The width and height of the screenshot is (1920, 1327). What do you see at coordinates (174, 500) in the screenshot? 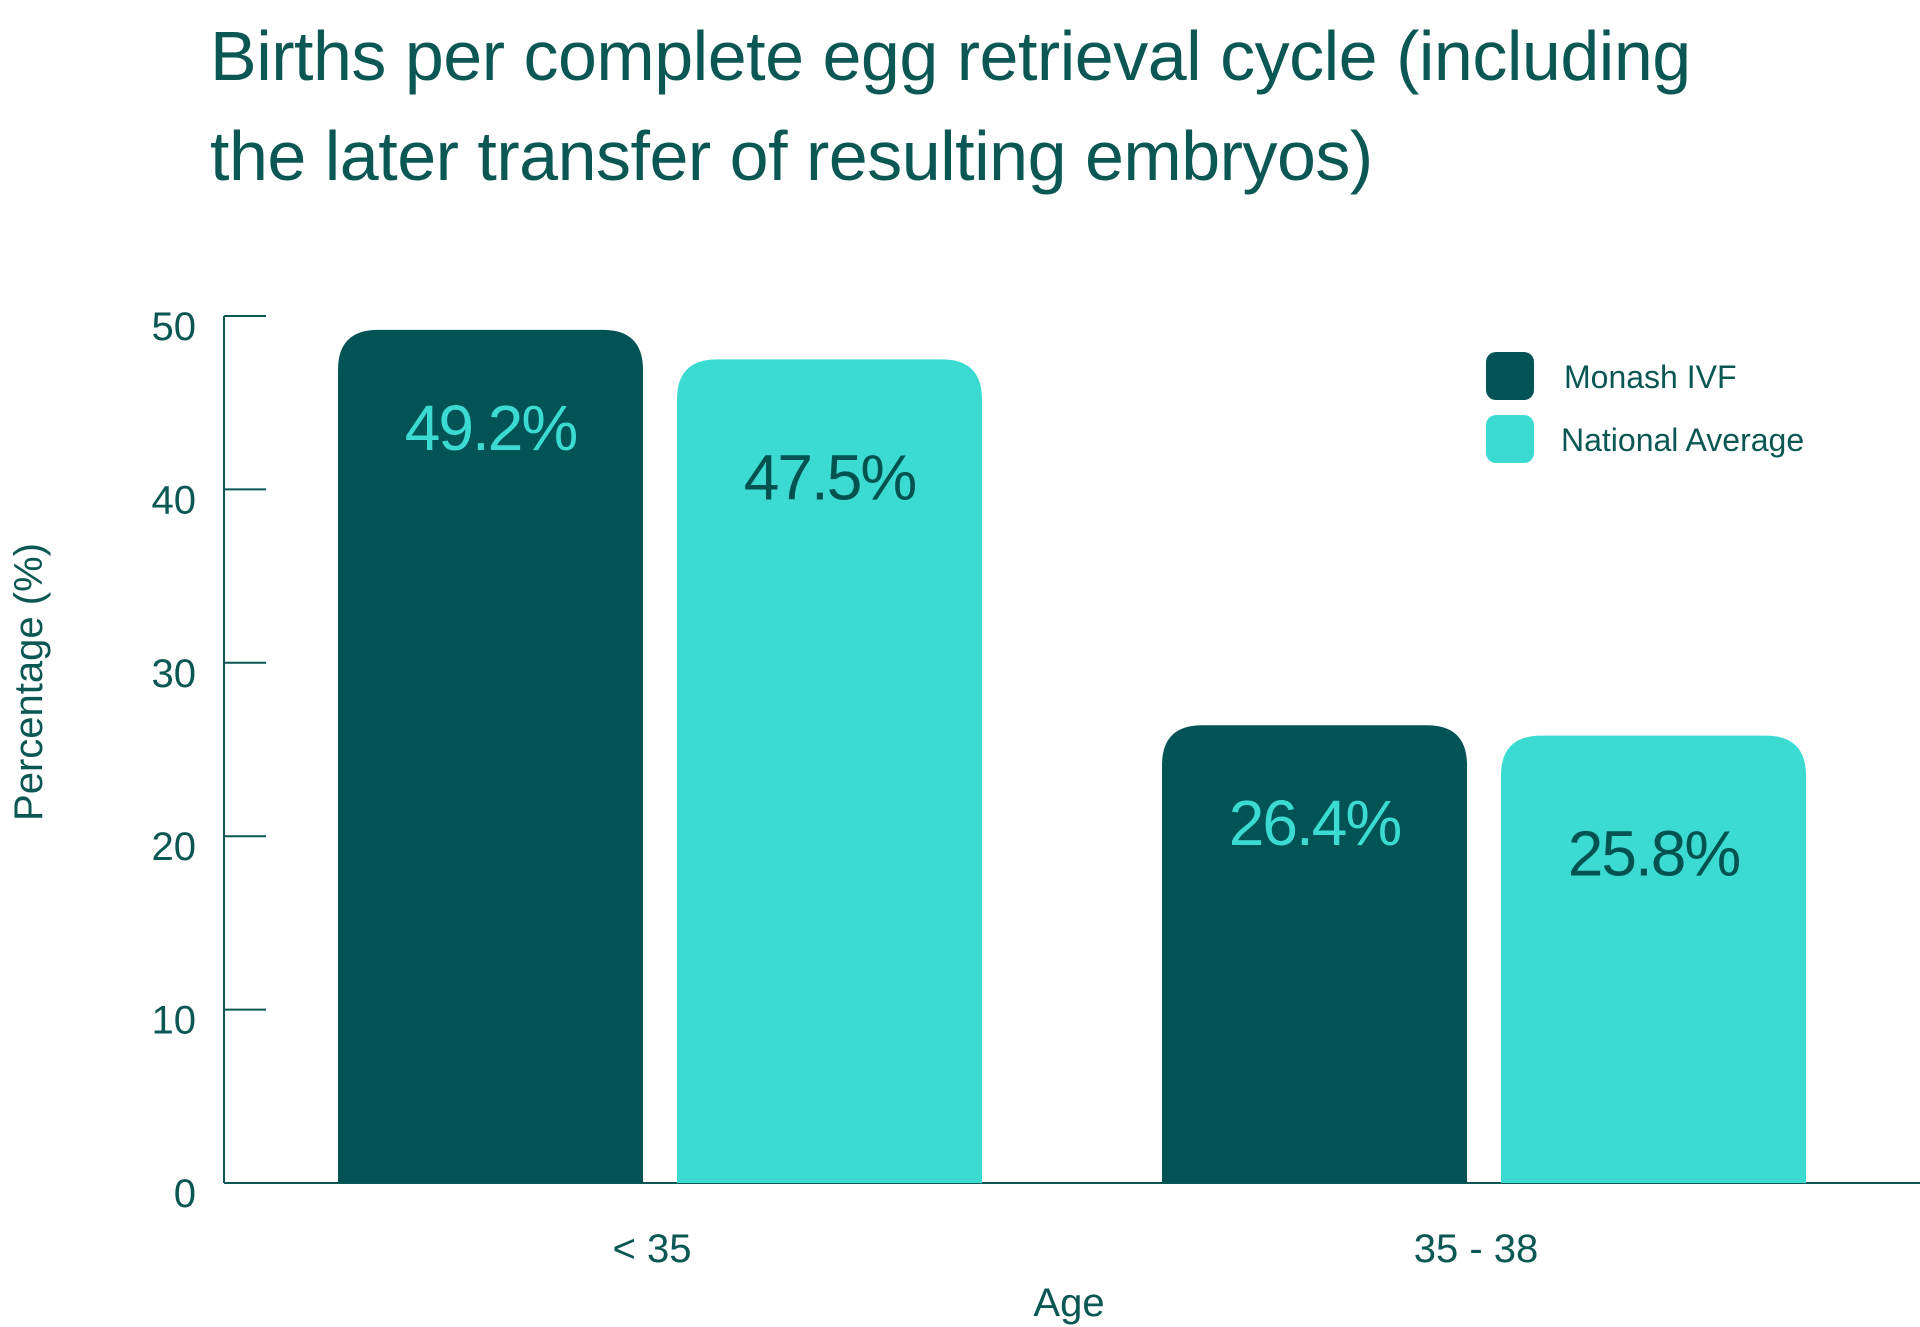
I see `y-tick-label: 40` at bounding box center [174, 500].